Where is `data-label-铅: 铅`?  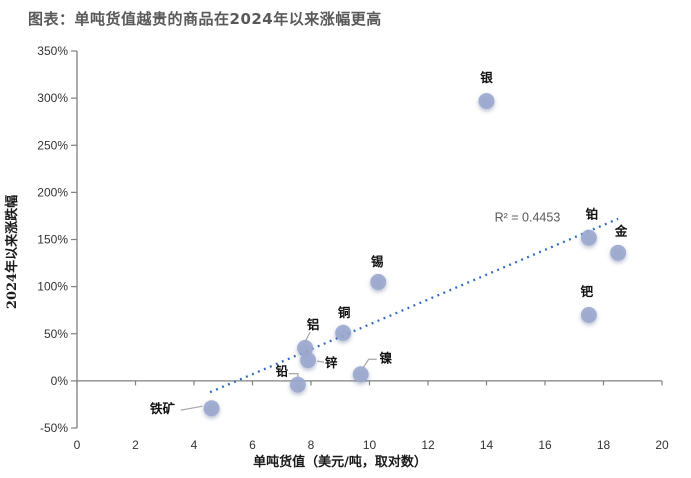
data-label-铅: 铅 is located at coordinates (282, 371).